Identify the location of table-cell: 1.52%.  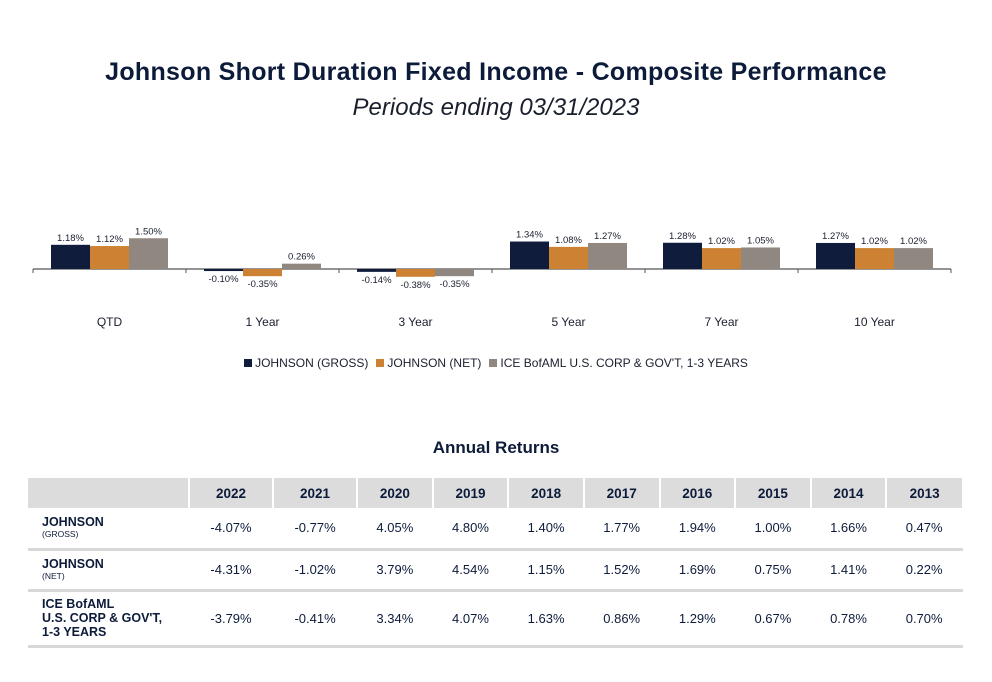
(622, 570).